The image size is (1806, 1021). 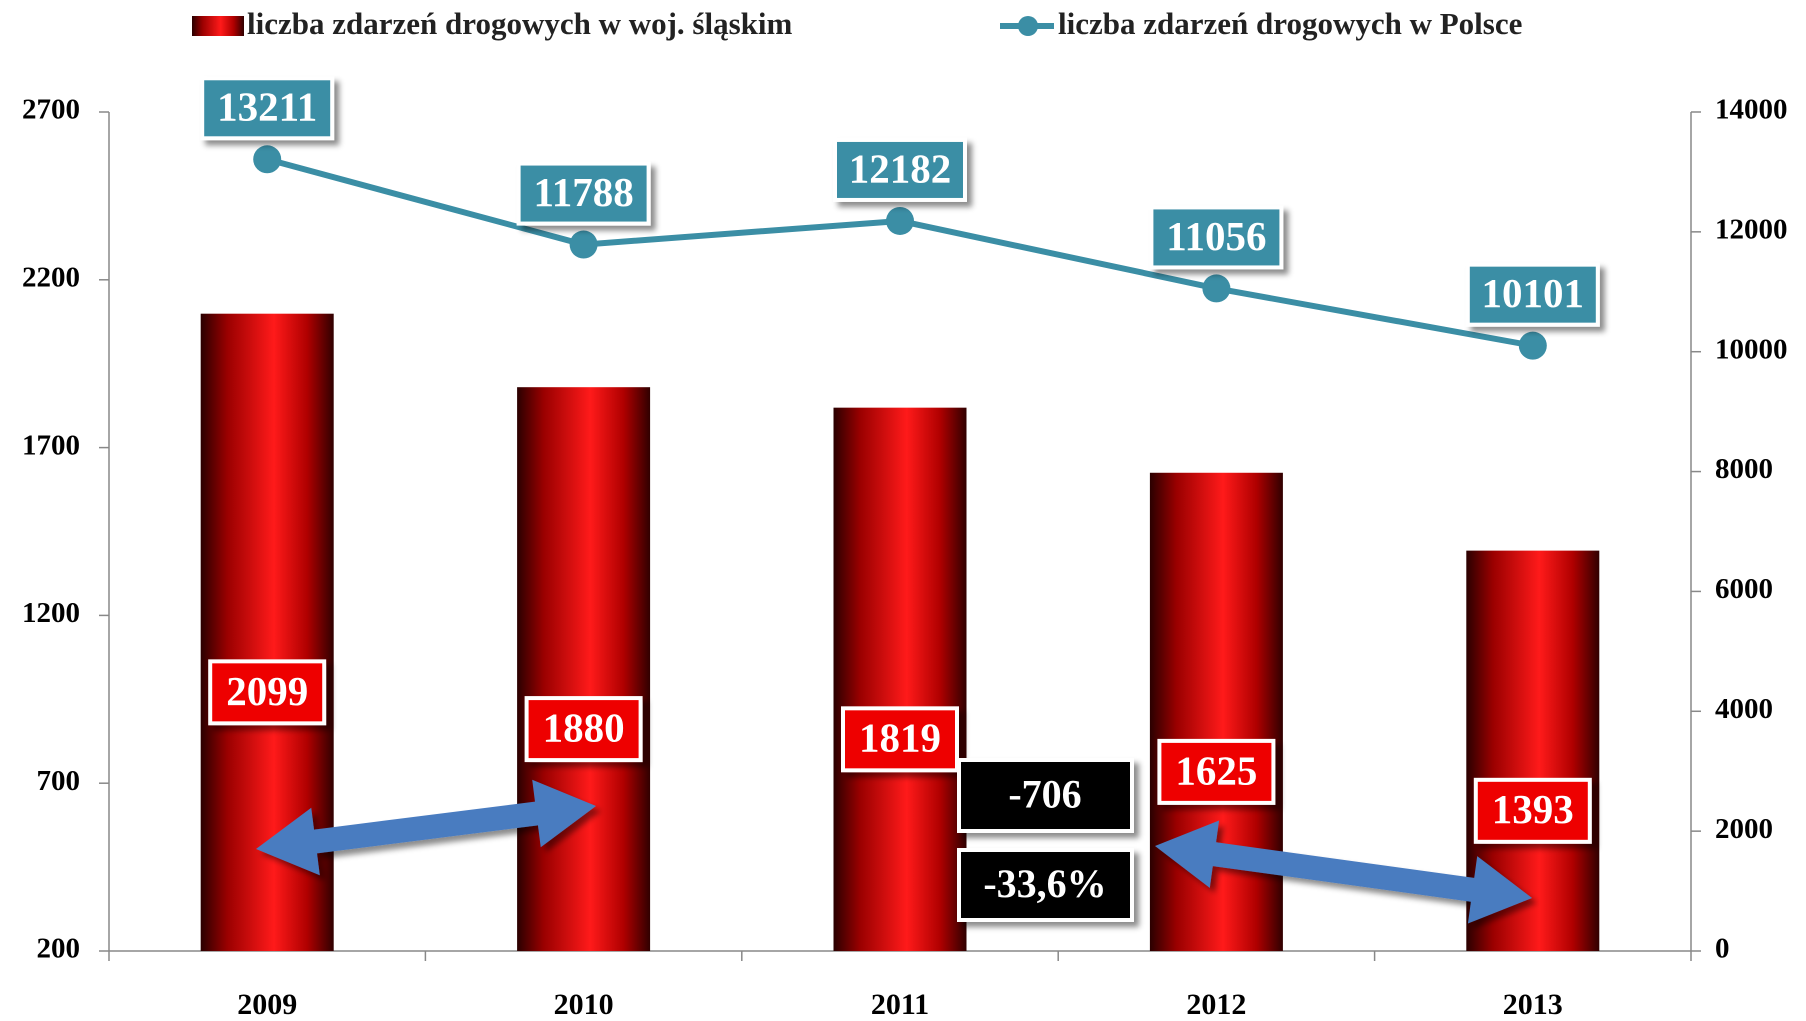 I want to click on line-value-label: 10101, so click(x=1533, y=293).